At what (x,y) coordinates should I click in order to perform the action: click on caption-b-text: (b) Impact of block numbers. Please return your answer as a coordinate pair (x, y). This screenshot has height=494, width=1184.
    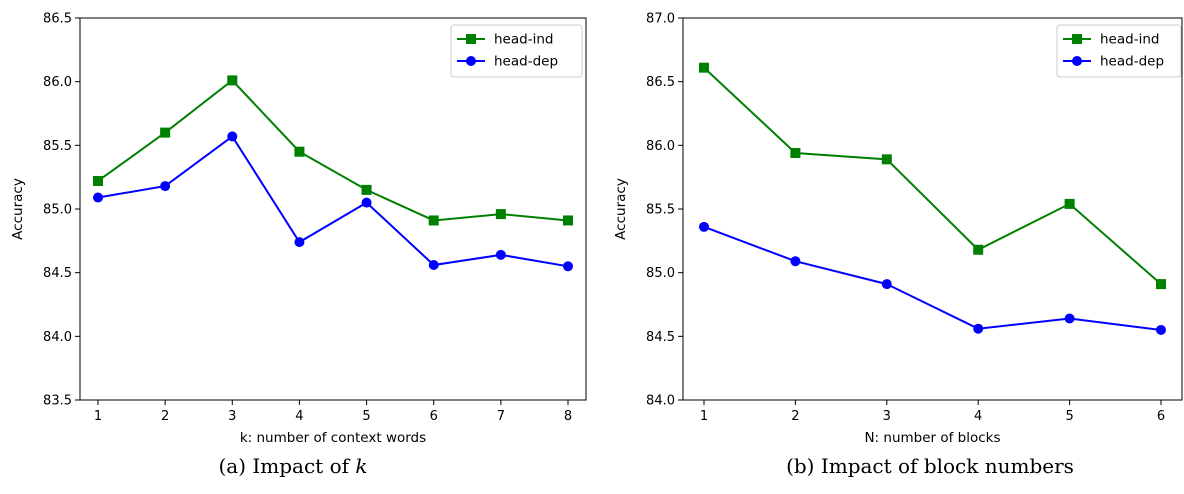
    Looking at the image, I should click on (930, 466).